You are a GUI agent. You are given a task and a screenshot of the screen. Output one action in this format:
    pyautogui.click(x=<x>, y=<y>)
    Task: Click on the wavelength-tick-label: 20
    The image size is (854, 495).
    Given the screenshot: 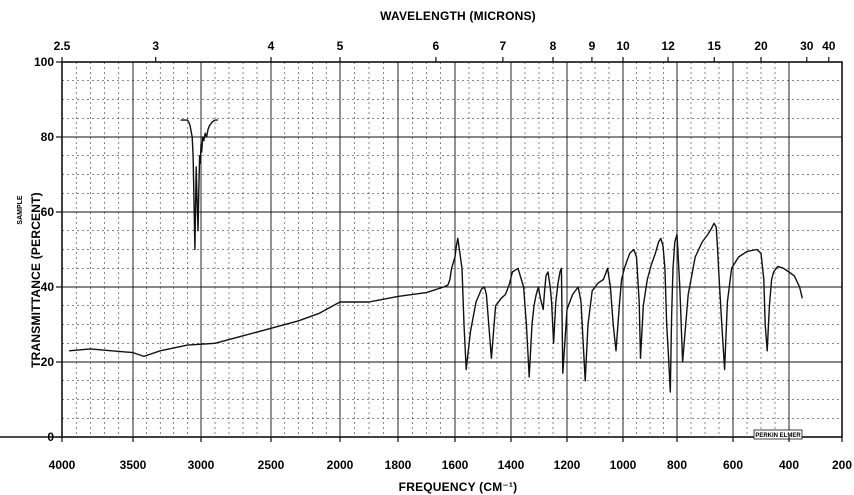 What is the action you would take?
    pyautogui.click(x=761, y=46)
    